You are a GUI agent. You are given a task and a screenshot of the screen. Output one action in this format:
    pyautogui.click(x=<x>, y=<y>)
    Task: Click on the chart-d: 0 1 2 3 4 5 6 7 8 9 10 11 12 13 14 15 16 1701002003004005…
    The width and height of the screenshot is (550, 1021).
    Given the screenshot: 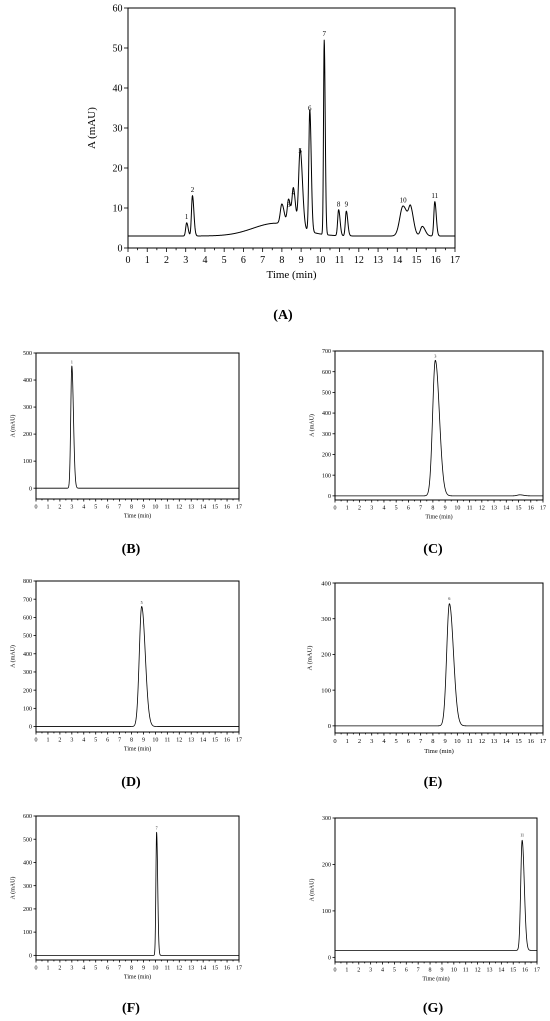 What is the action you would take?
    pyautogui.click(x=125, y=665)
    